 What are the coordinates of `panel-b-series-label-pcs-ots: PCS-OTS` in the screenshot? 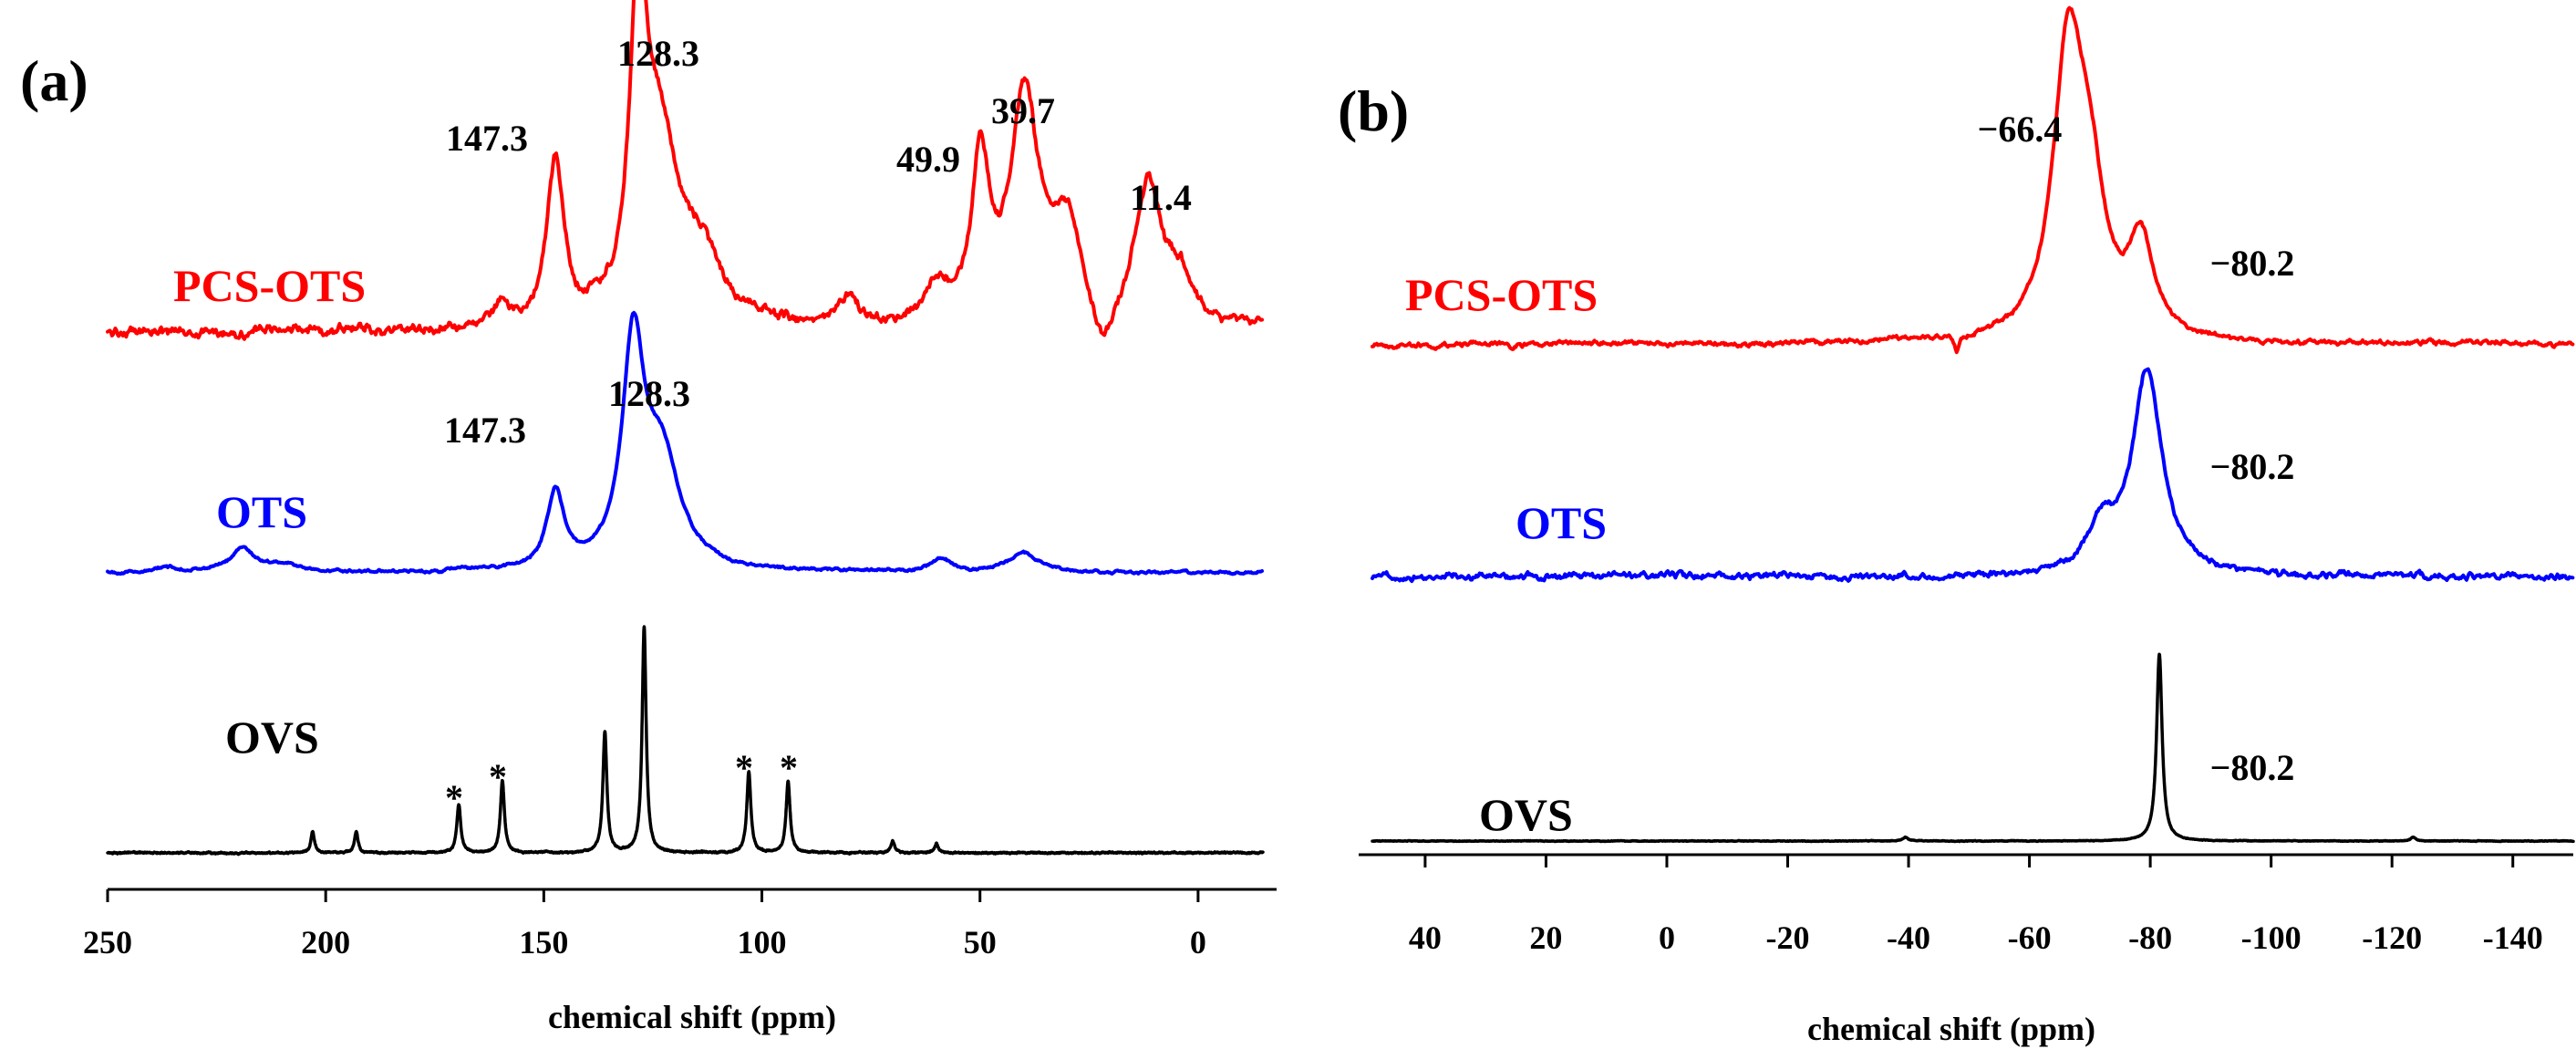 It's located at (1501, 294).